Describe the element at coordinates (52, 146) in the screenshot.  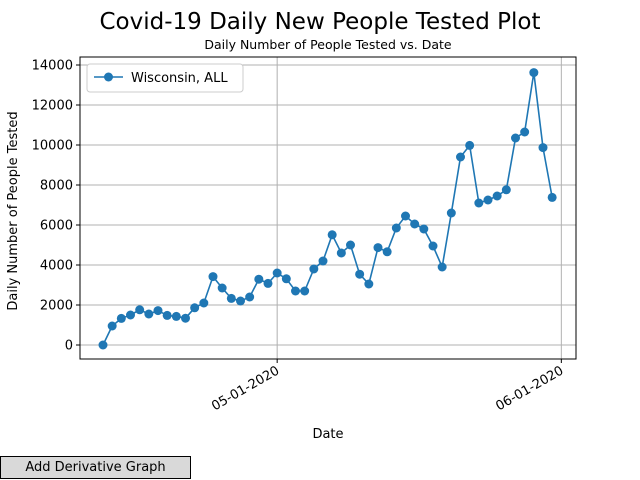
I see `y-tick-label: 10000` at that location.